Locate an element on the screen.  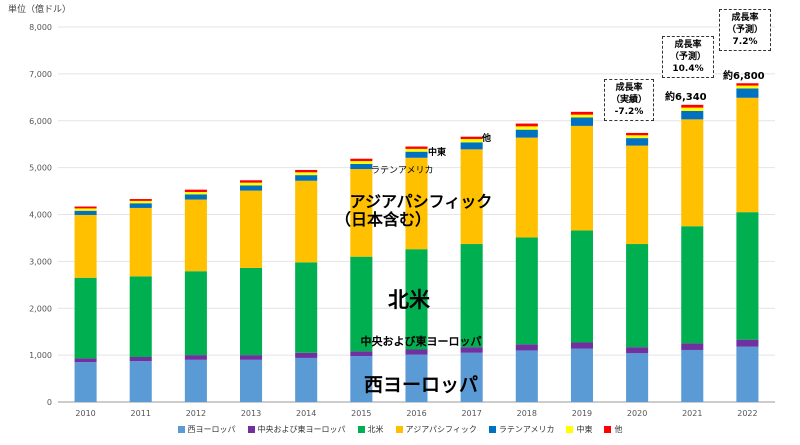
annotation-2020-line-1: 成長率 is located at coordinates (629, 88).